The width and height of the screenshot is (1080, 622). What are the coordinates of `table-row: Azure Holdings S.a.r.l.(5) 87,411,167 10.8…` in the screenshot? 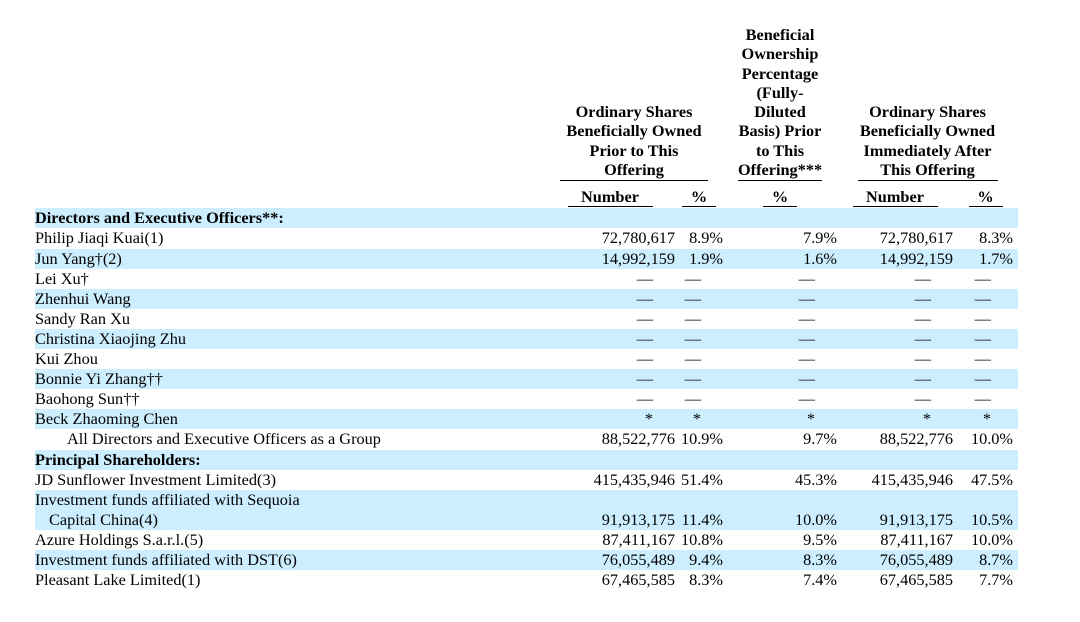 It's located at (526, 540).